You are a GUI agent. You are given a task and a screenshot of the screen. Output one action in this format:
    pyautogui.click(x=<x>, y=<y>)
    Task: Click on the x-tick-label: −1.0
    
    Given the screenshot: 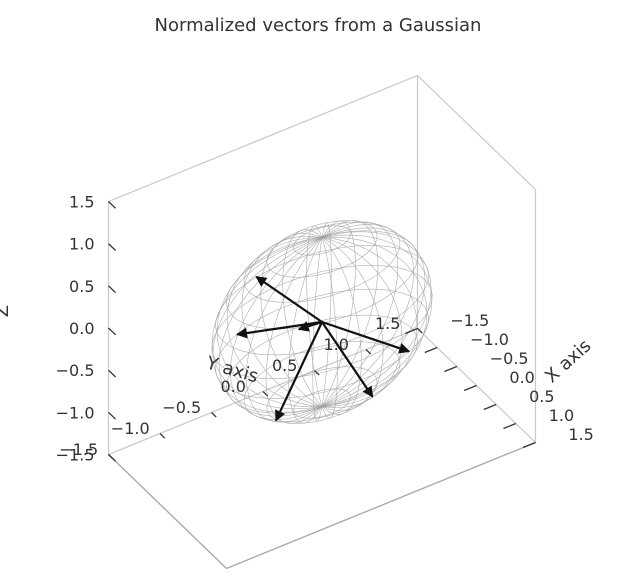 What is the action you would take?
    pyautogui.click(x=489, y=339)
    